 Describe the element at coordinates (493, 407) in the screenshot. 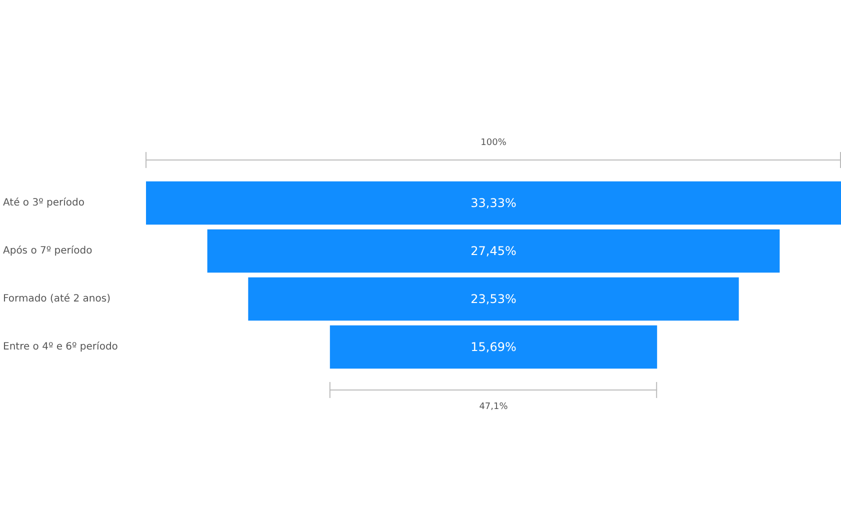

I see `text: 47,1%` at that location.